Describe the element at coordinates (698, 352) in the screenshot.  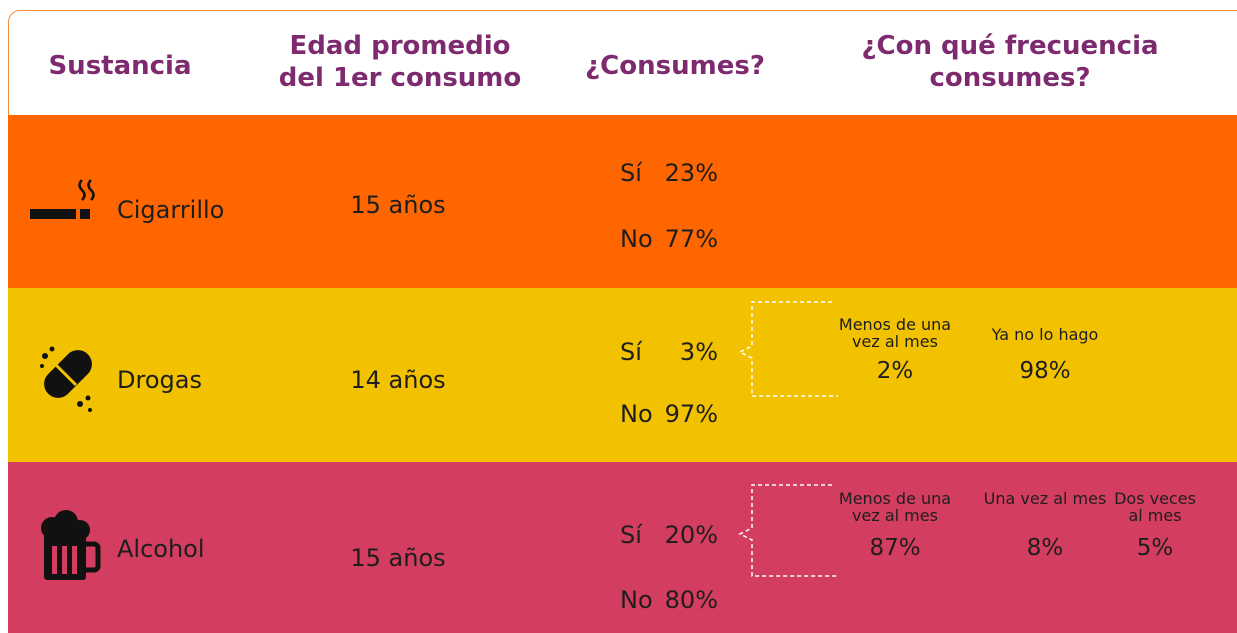
I see `yes-value: 3%` at that location.